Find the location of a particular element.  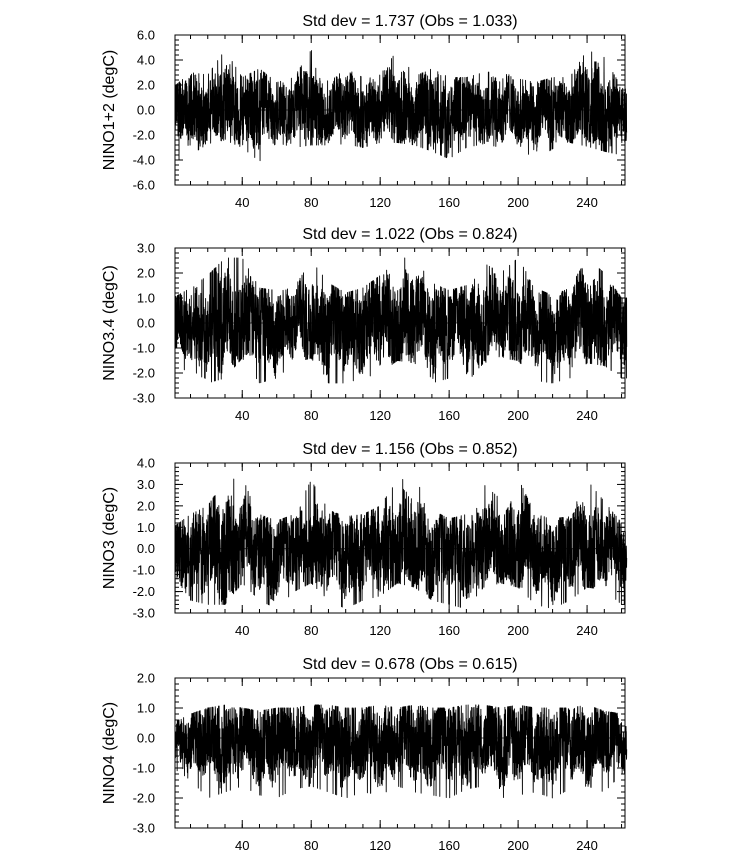

y-tick-label: 6.0 is located at coordinates (146, 35).